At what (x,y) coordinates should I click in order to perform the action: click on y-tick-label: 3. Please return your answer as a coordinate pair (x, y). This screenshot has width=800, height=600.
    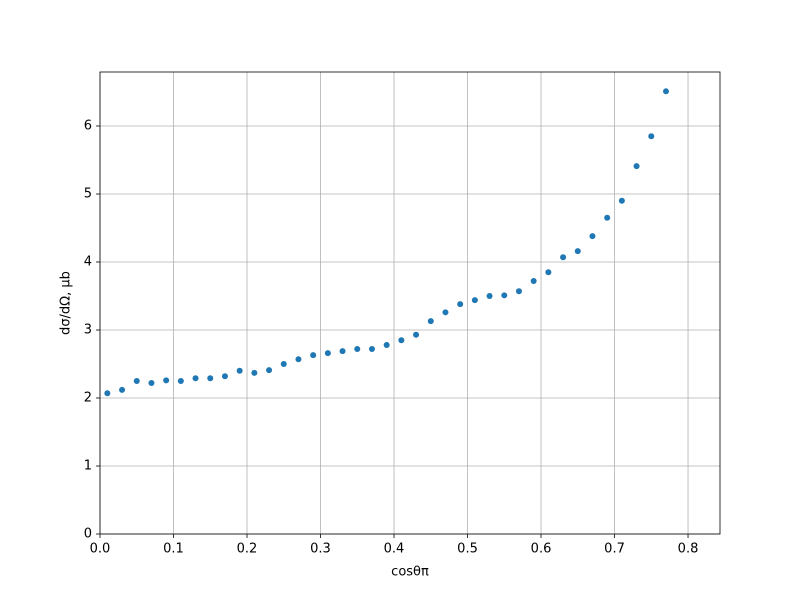
    Looking at the image, I should click on (88, 329).